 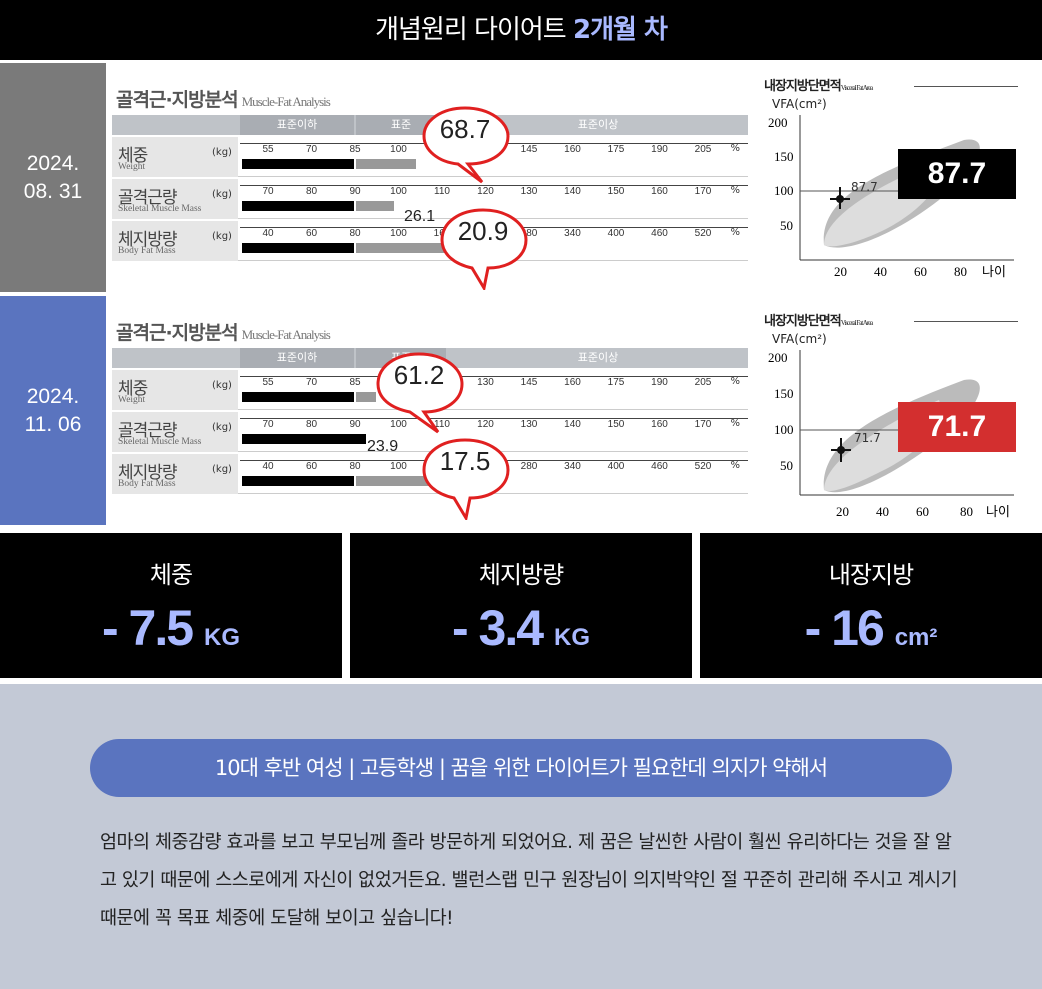 What do you see at coordinates (171, 628) in the screenshot?
I see `stat-value: - 7.5 KG` at bounding box center [171, 628].